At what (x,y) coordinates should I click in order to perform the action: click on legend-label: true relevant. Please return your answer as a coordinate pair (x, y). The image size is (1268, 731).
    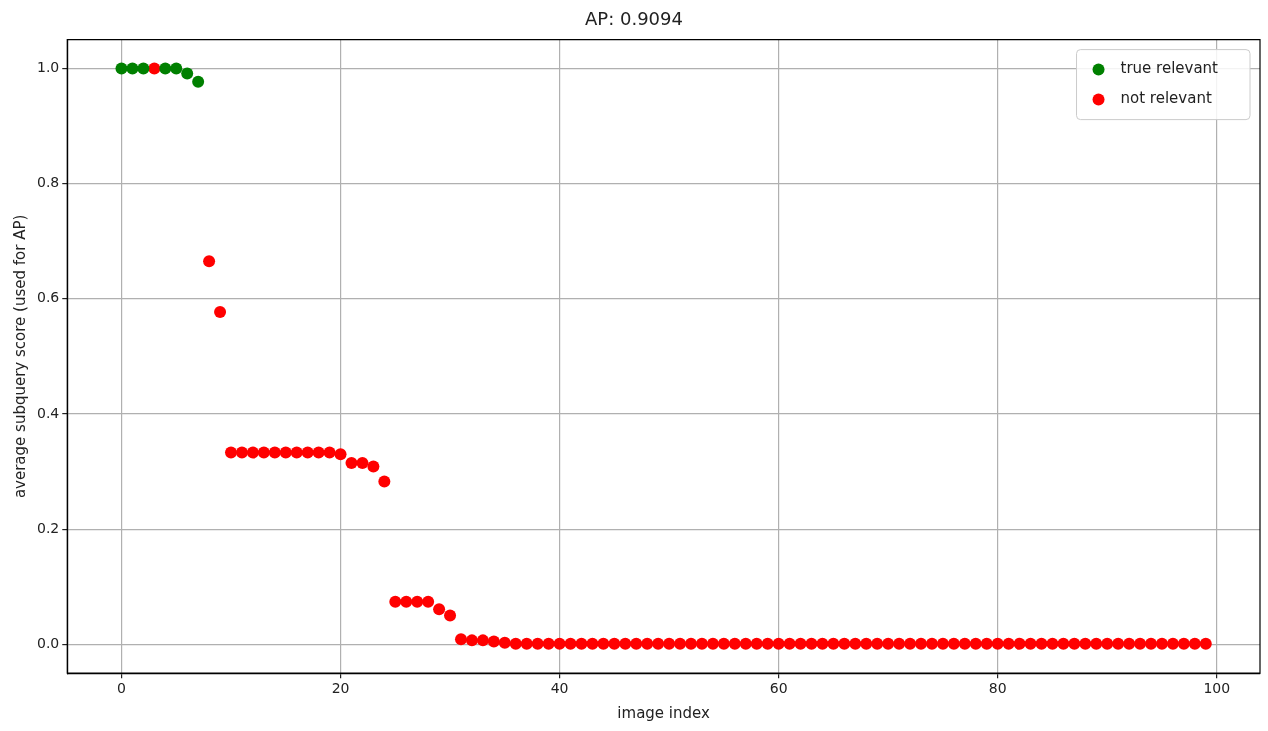
    Looking at the image, I should click on (1169, 68).